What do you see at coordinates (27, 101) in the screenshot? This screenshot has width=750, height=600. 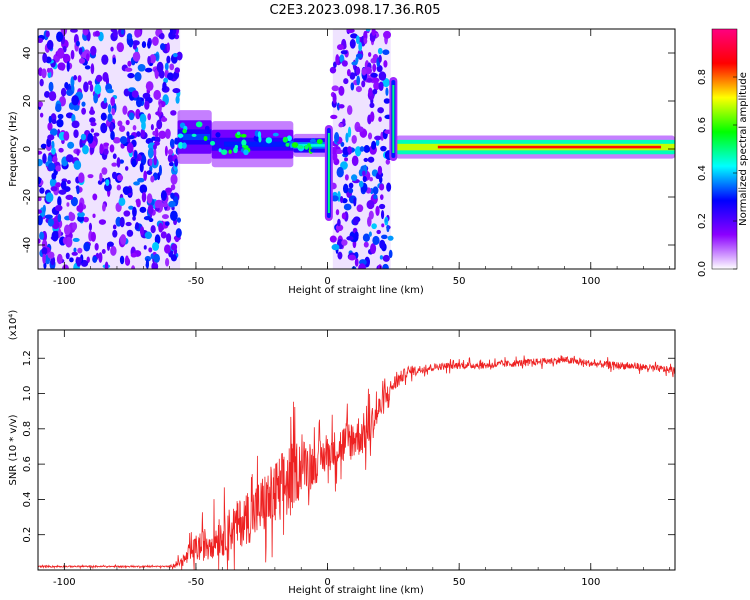 I see `y-tick-label: 20` at bounding box center [27, 101].